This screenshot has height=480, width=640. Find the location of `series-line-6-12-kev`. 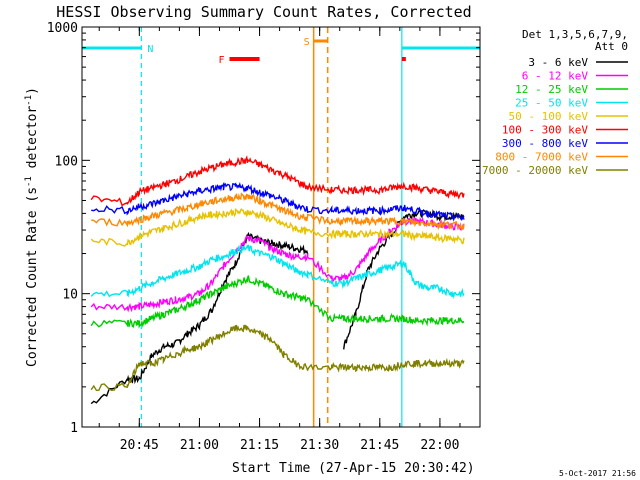

series-line-6-12-kev is located at coordinates (277, 264).